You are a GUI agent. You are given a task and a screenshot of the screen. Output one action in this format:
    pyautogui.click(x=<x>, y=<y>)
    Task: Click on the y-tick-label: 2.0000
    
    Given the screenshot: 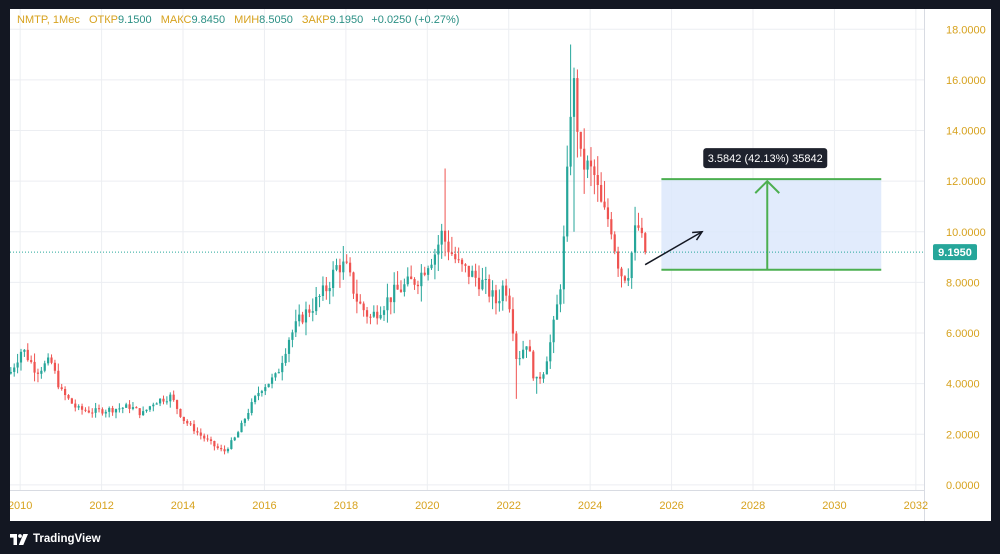 What is the action you would take?
    pyautogui.click(x=963, y=435)
    